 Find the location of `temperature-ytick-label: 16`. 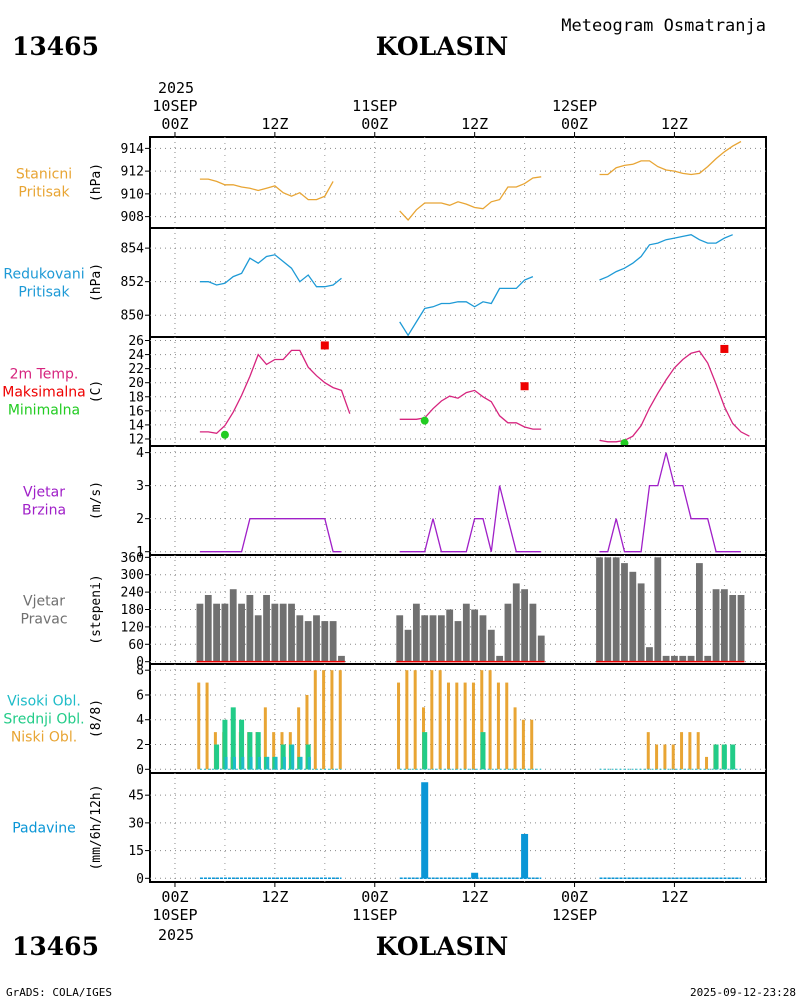

temperature-ytick-label: 16 is located at coordinates (136, 411).